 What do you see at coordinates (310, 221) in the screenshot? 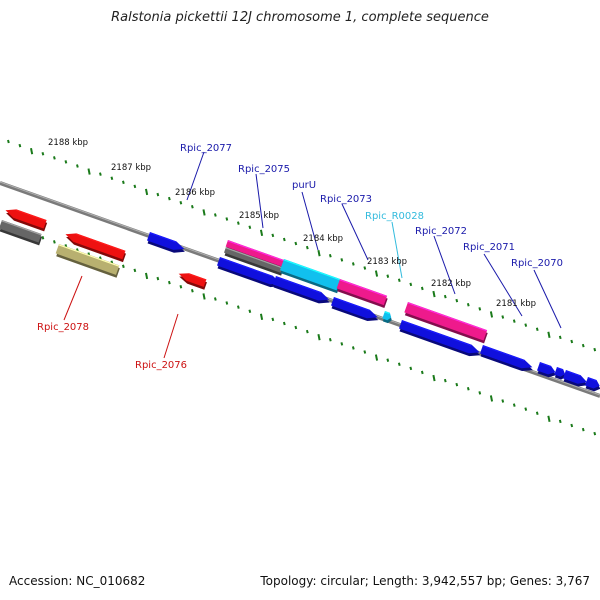
I see `leader-purU` at bounding box center [310, 221].